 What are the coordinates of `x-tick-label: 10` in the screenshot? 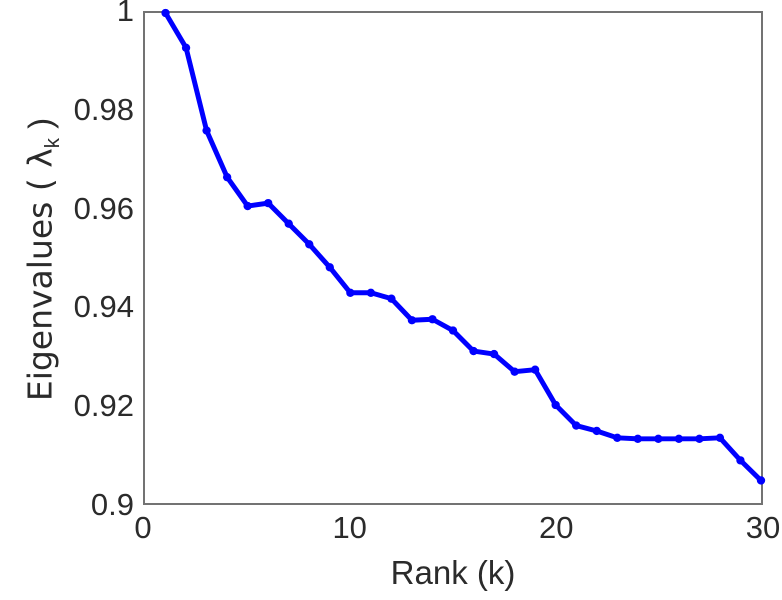 It's located at (349, 527).